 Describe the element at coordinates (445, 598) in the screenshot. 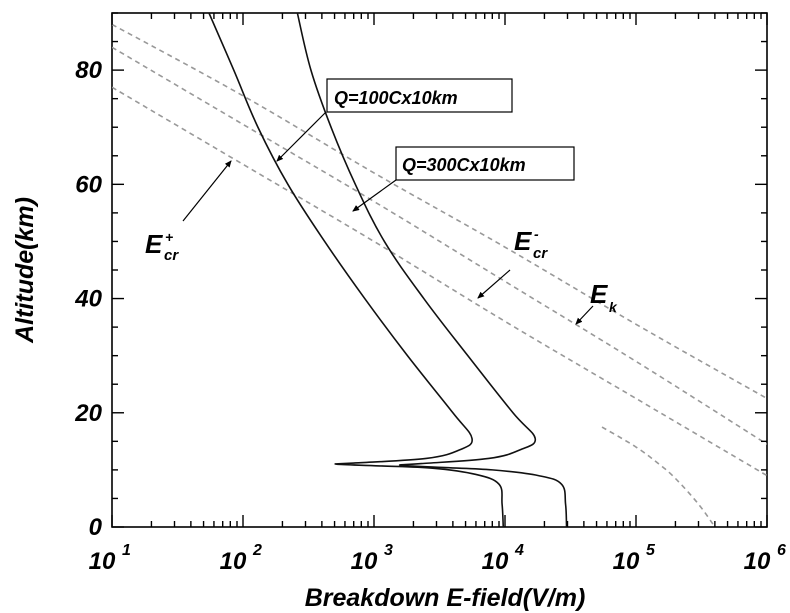

I see `x-axis-label: Breakdown E-field(V/m)` at that location.